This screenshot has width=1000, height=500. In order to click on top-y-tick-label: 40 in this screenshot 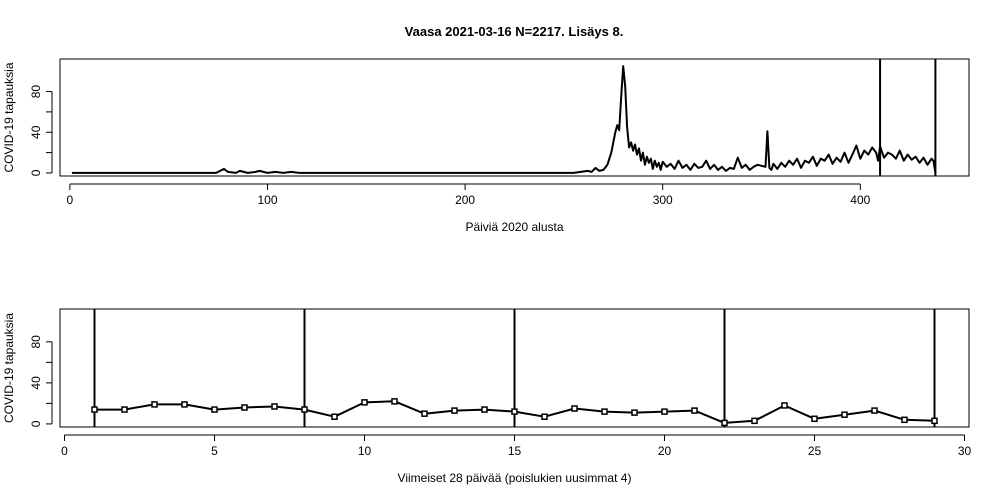, I will do `click(36, 132)`.